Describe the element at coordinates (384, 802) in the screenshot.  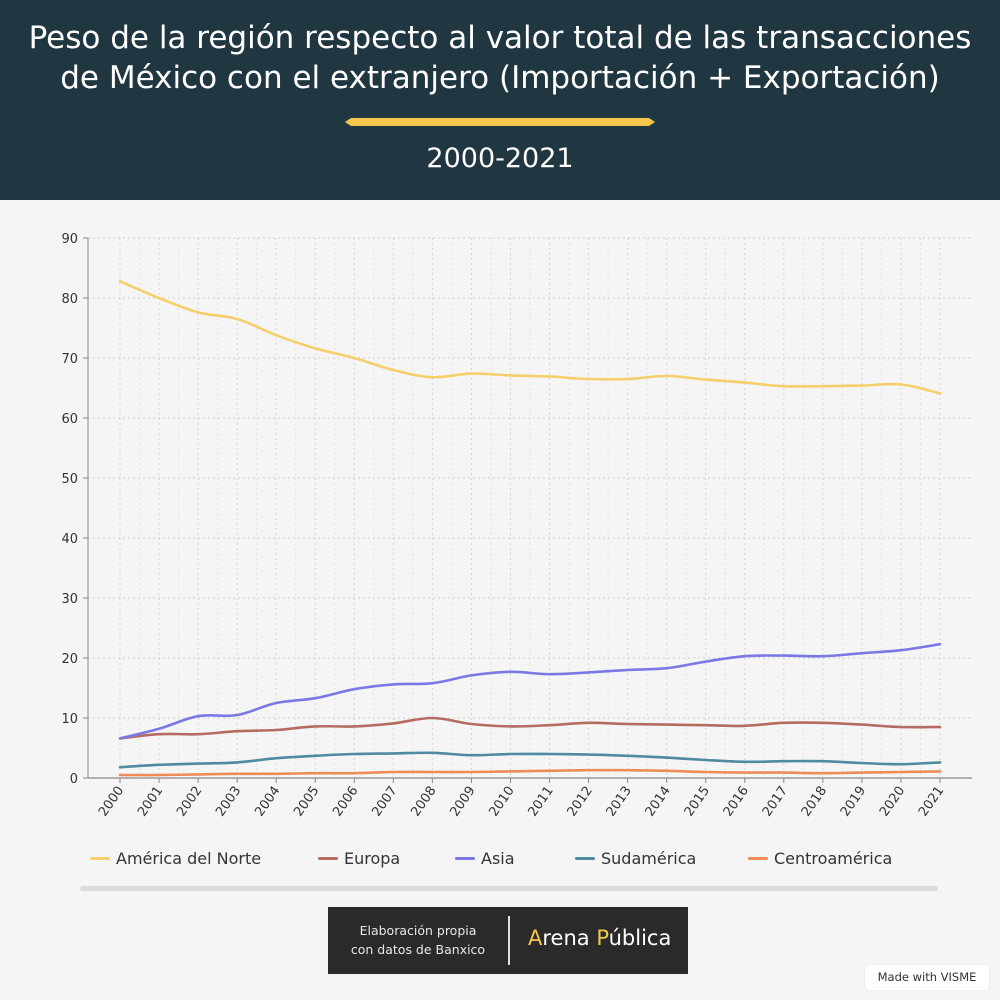
I see `x-tick-label: 2007` at that location.